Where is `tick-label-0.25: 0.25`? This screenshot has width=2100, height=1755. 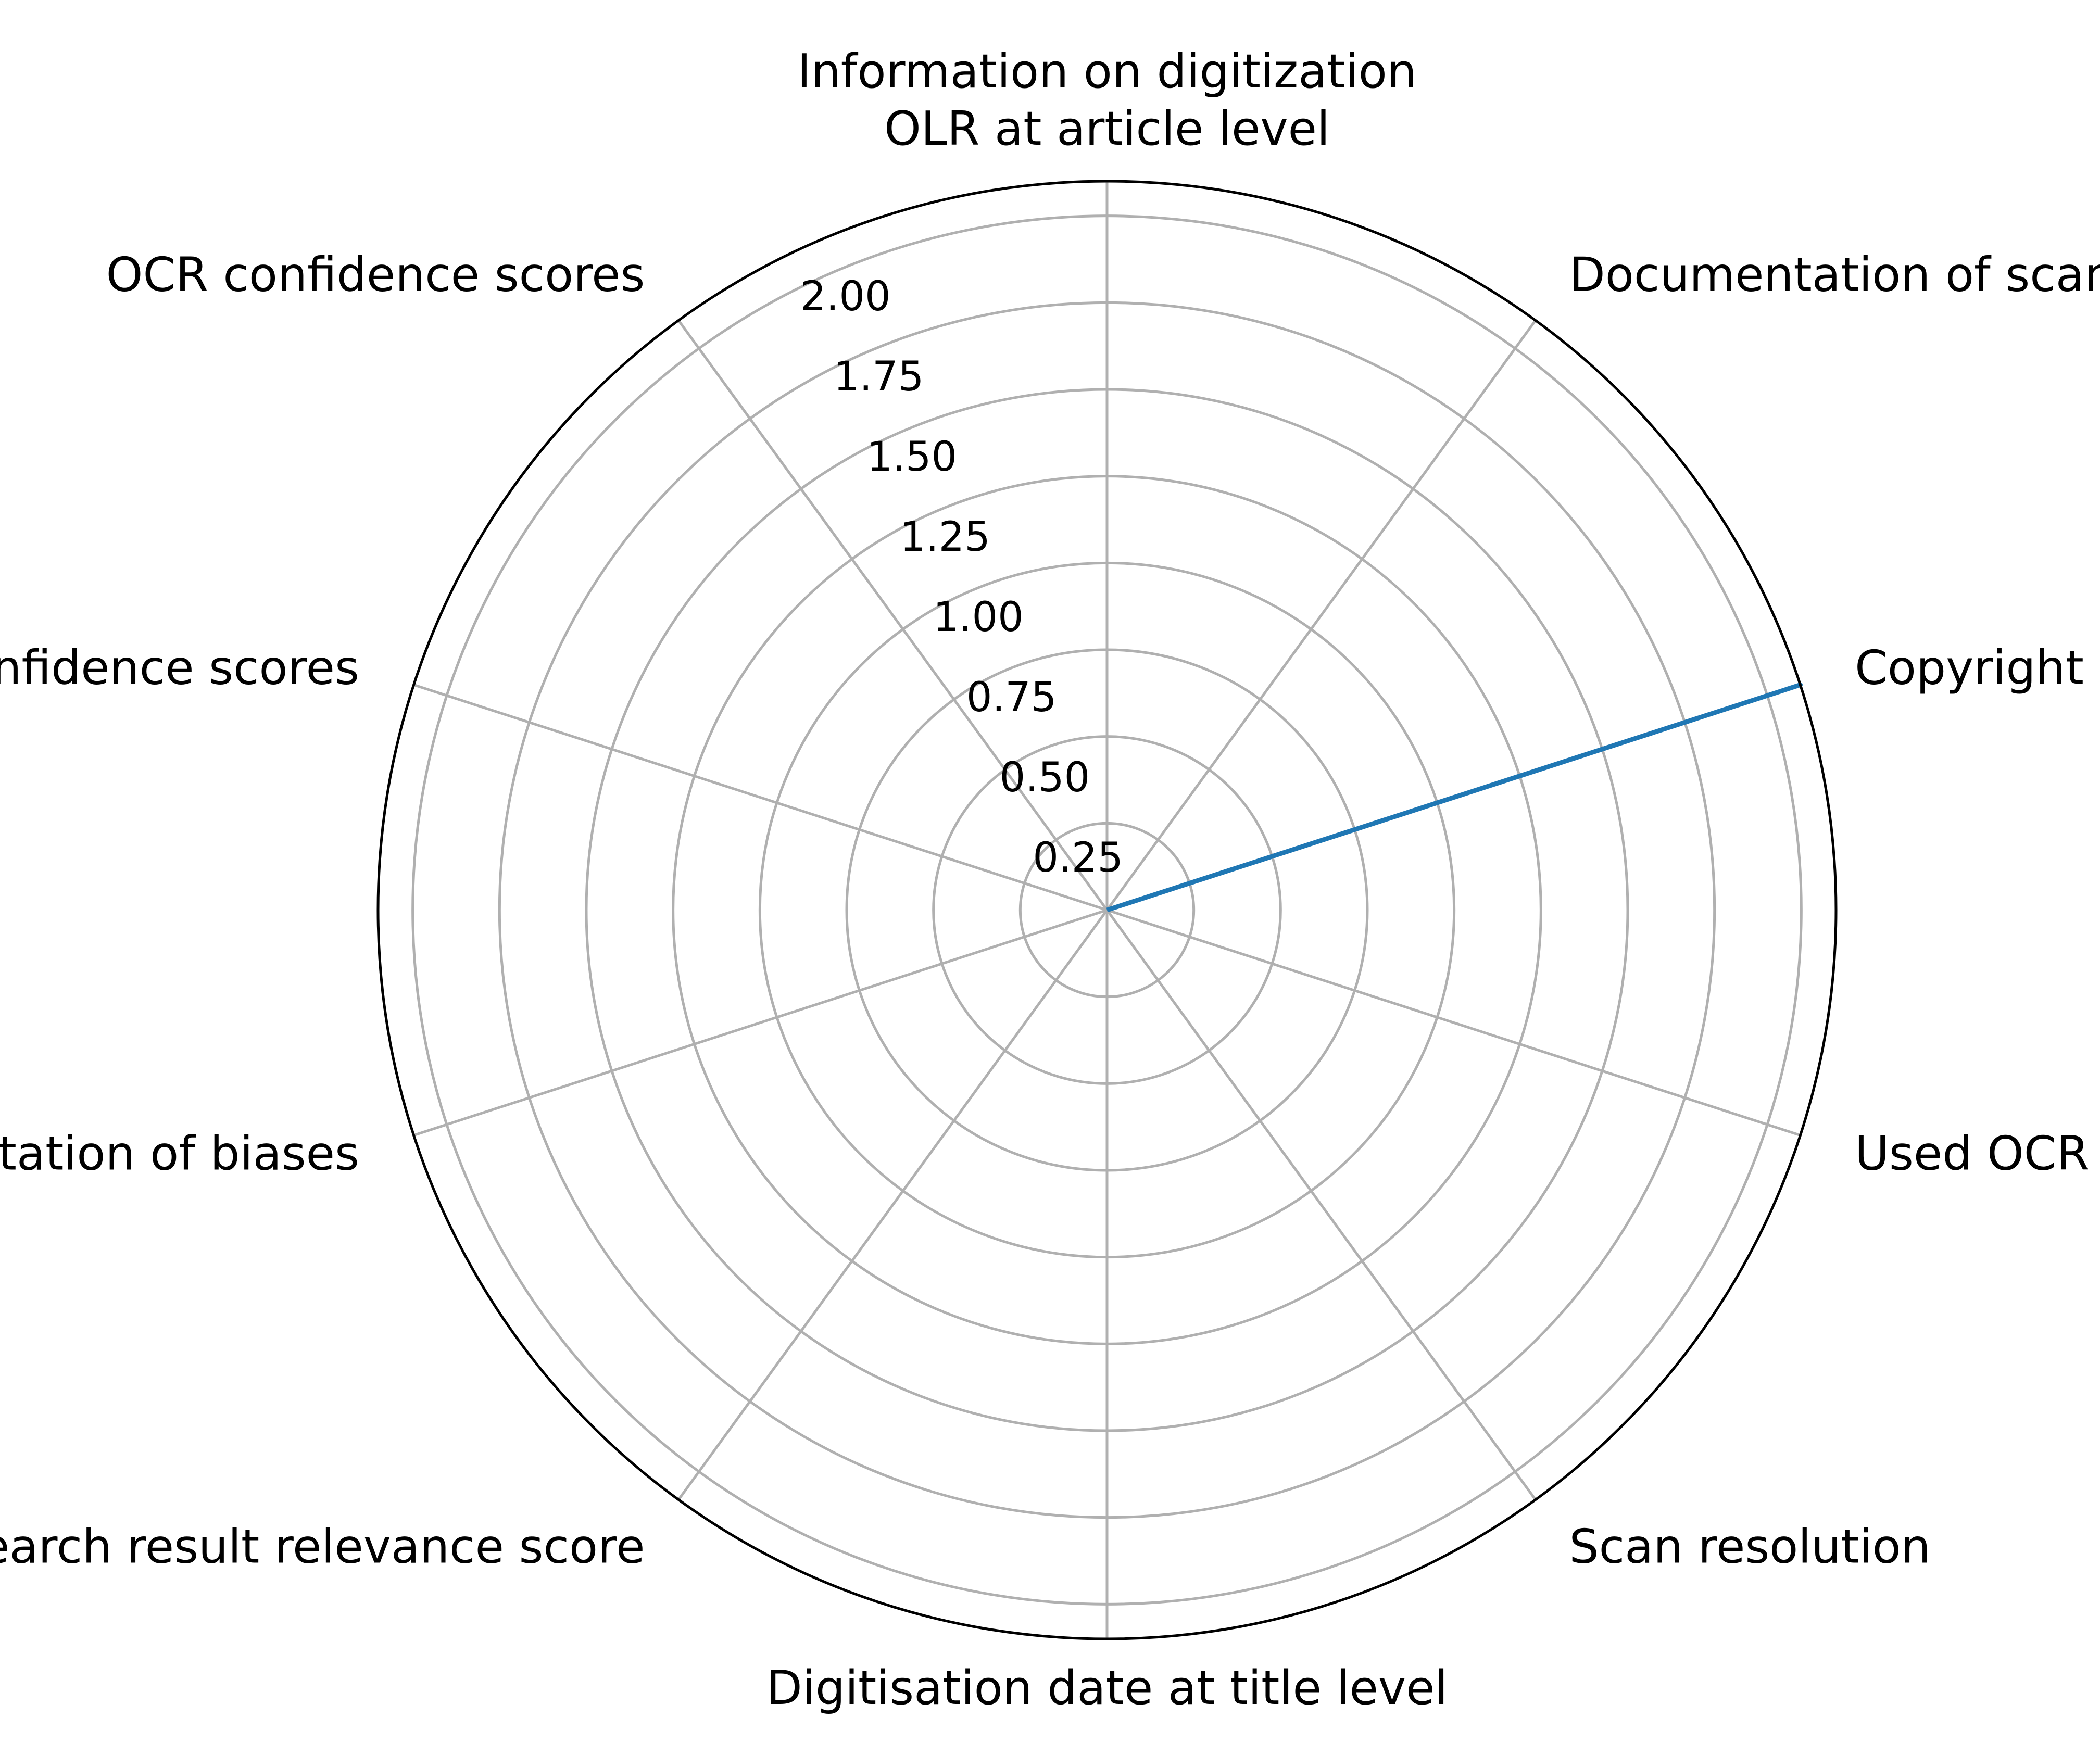 tick-label-0.25: 0.25 is located at coordinates (1078, 858).